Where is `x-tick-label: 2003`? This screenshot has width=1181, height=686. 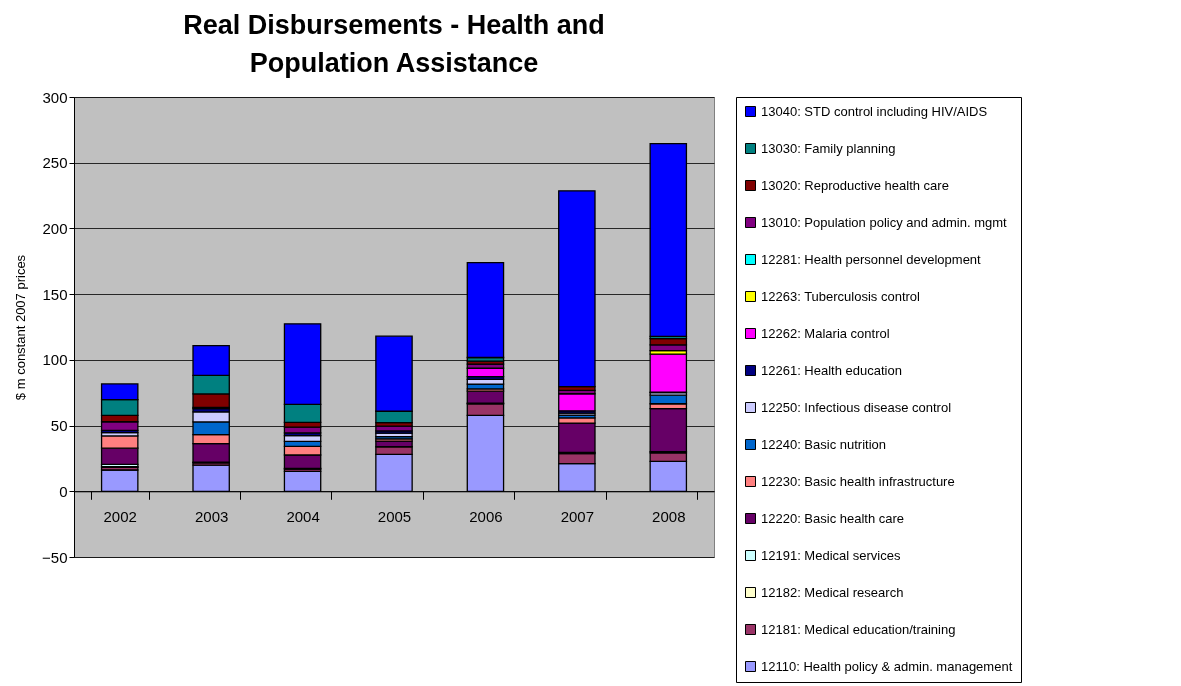 x-tick-label: 2003 is located at coordinates (211, 516).